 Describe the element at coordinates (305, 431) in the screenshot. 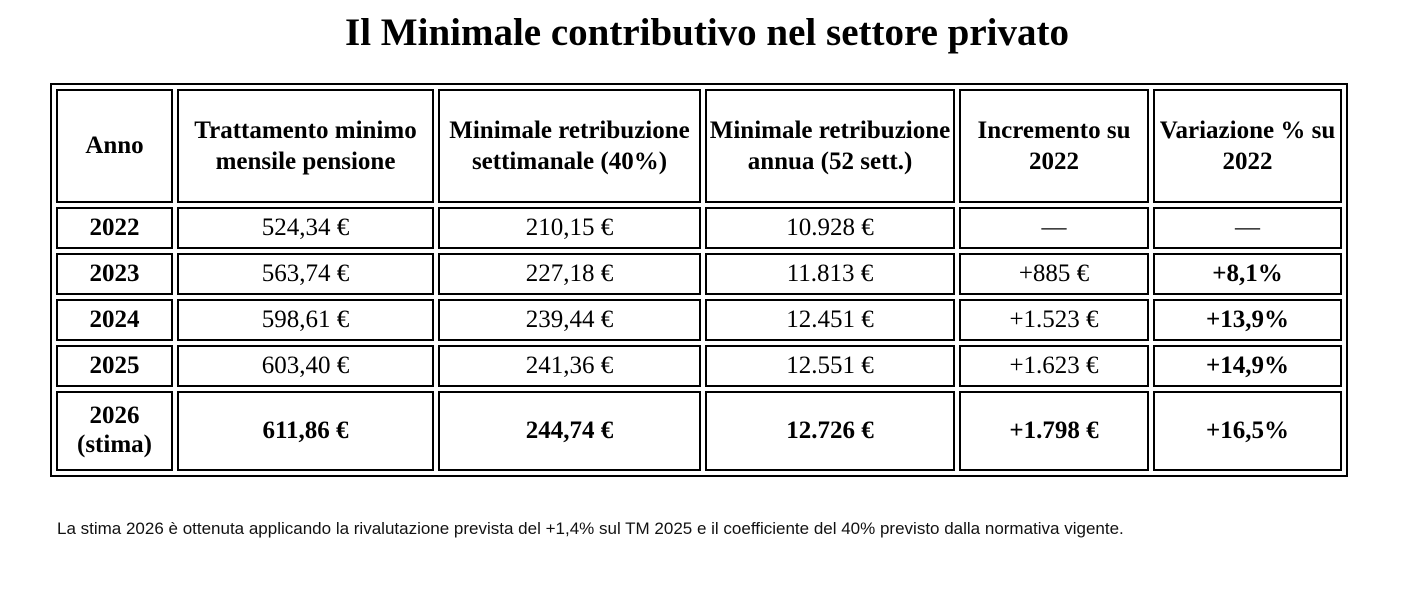

I see `cell-tm: 611,86 €` at that location.